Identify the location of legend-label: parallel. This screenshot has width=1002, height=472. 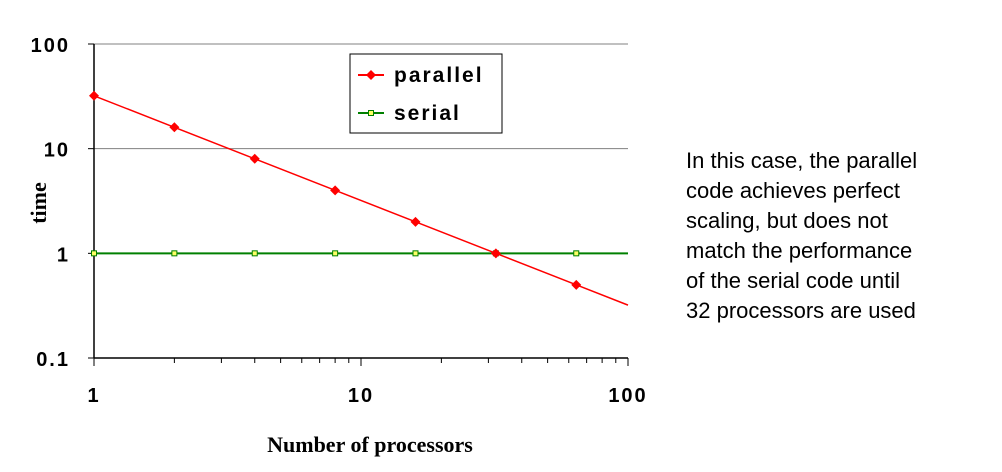
(439, 75).